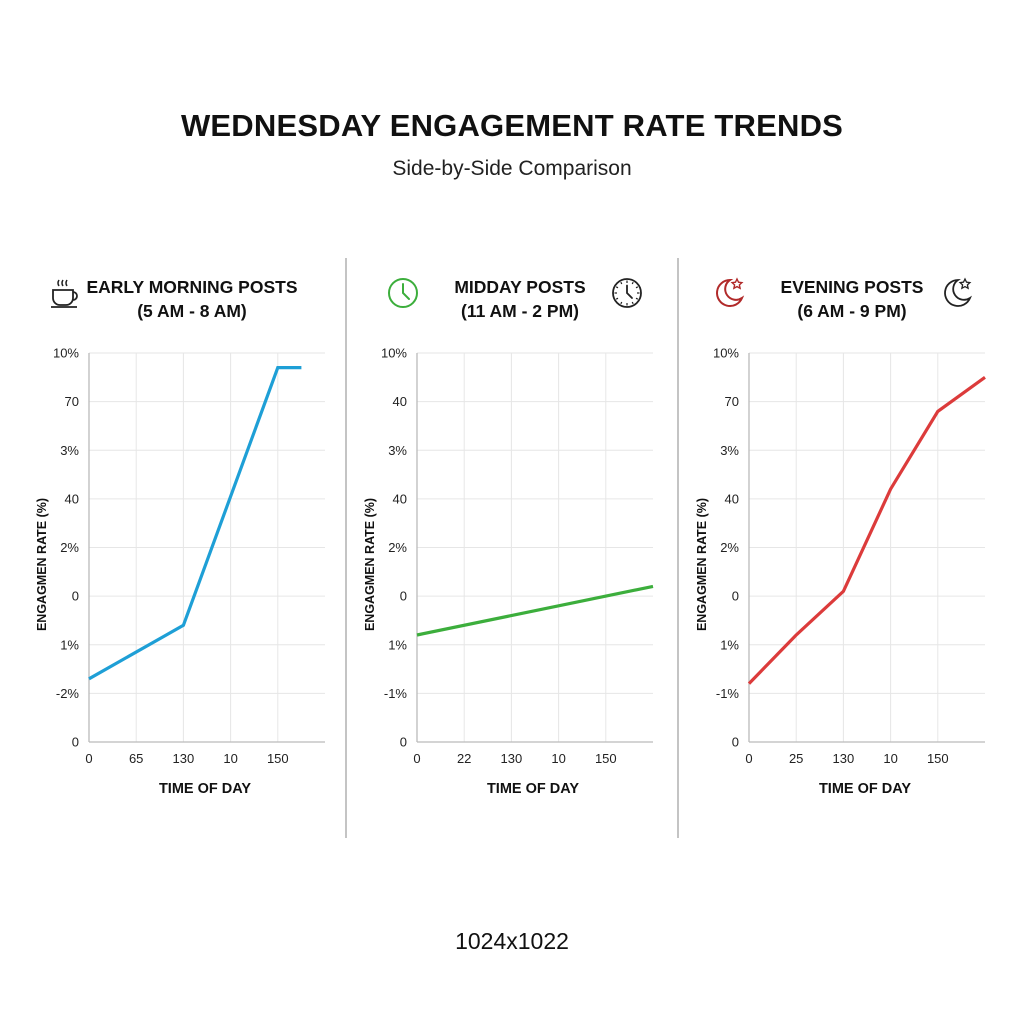 The width and height of the screenshot is (1024, 1024). Describe the element at coordinates (520, 311) in the screenshot. I see `panel-time-range: (11 AM - 2 PM)` at that location.